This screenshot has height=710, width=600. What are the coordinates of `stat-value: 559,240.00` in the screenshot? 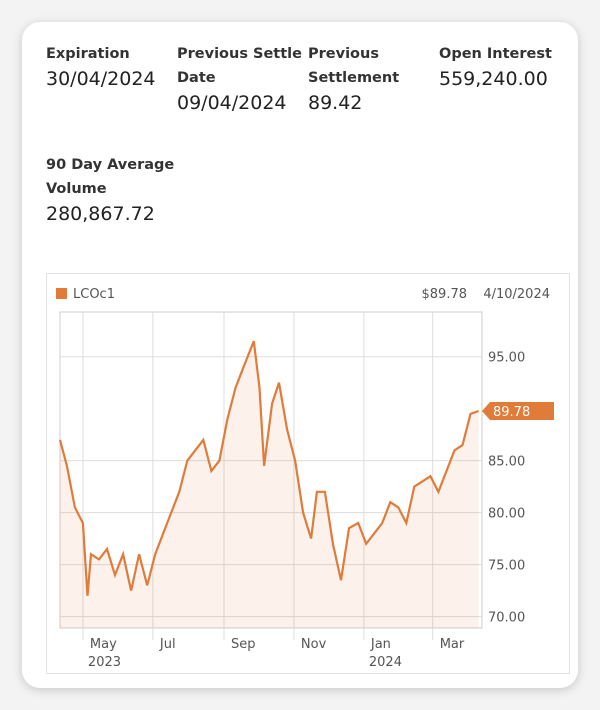 It's located at (493, 79).